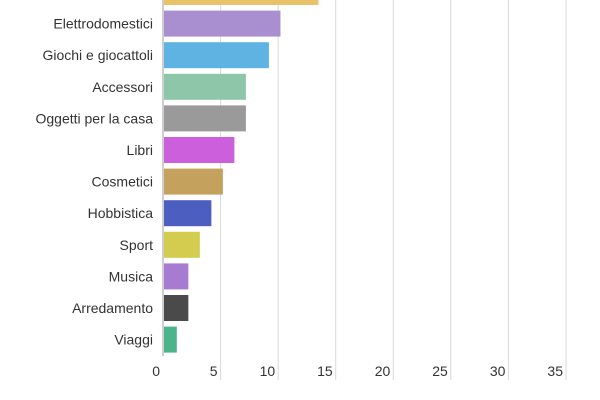  I want to click on category-label: Musica, so click(131, 276).